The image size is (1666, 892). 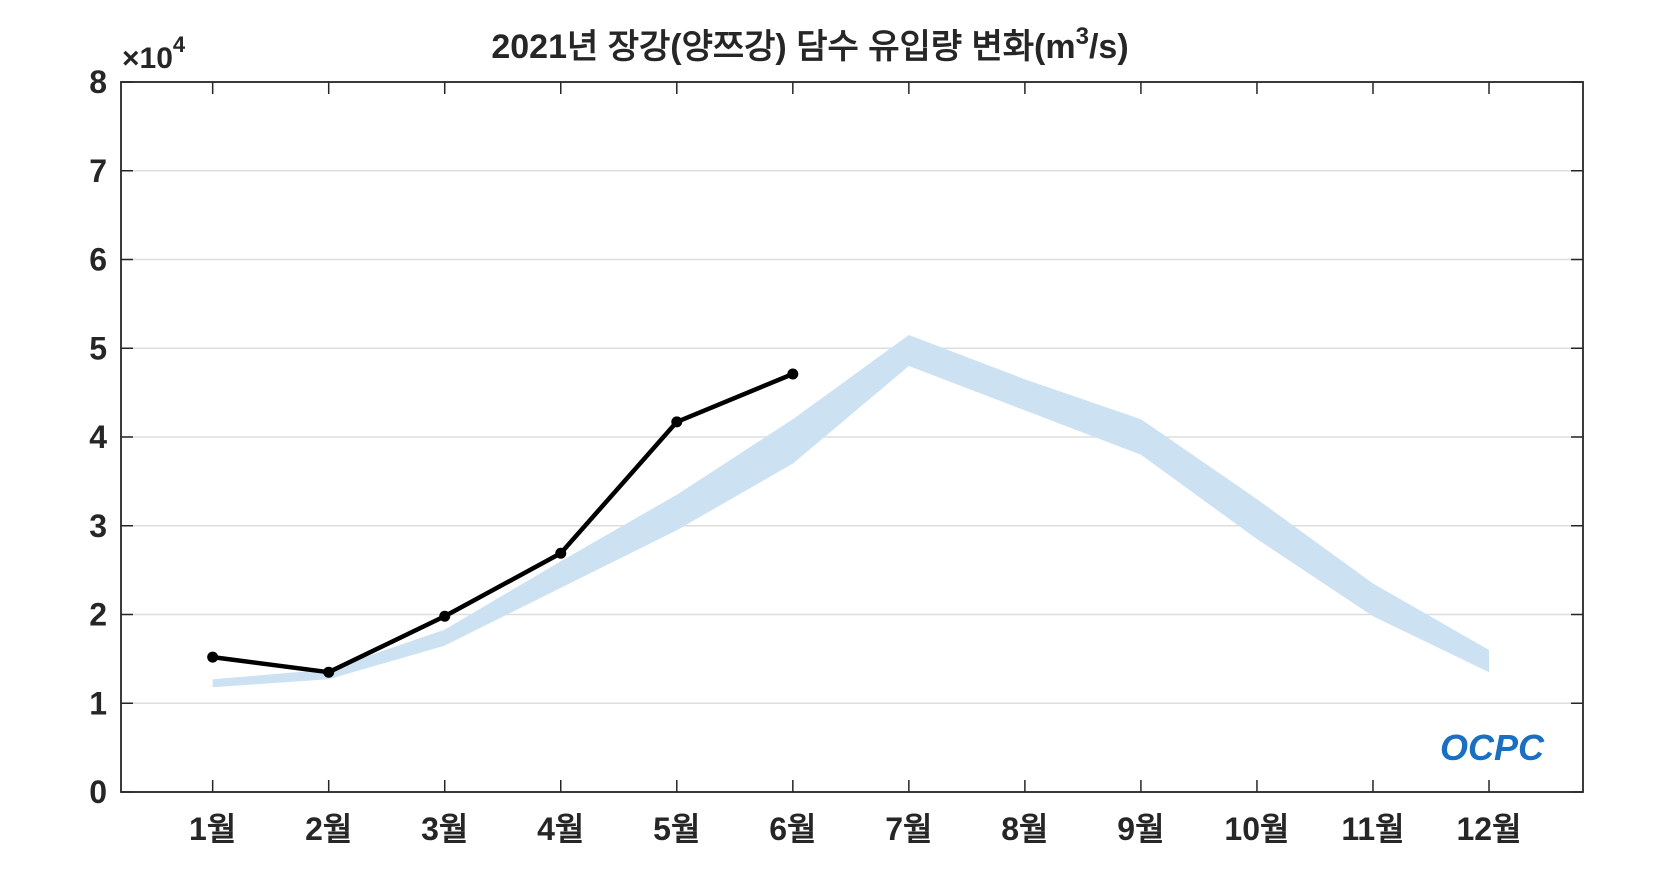 I want to click on title-suffix: /s), so click(x=1109, y=47).